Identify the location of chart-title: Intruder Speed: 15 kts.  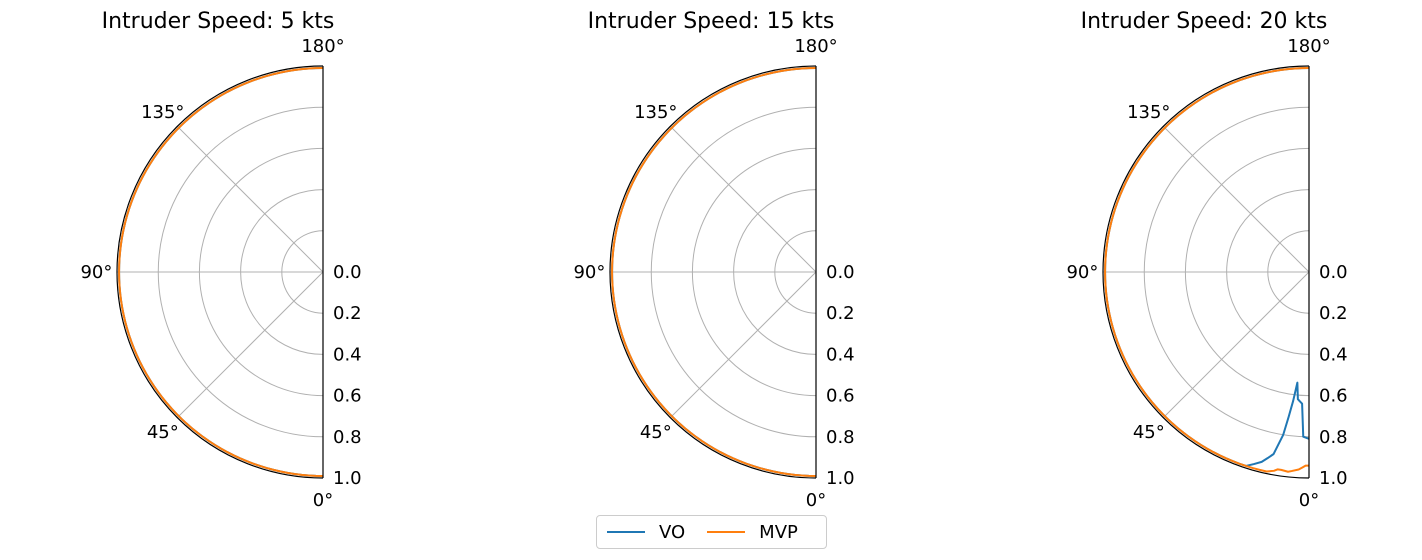
(711, 21).